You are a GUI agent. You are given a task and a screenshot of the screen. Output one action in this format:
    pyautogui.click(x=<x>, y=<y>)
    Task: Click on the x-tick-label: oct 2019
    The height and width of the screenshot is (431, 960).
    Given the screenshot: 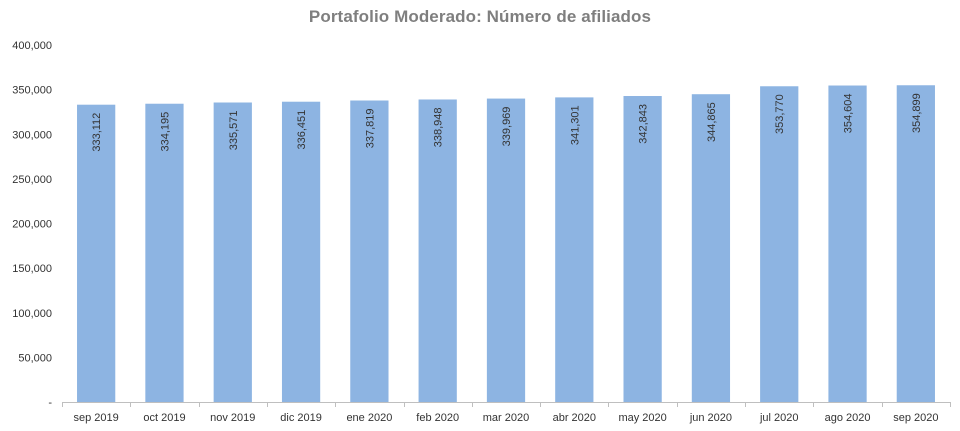 What is the action you would take?
    pyautogui.click(x=164, y=418)
    